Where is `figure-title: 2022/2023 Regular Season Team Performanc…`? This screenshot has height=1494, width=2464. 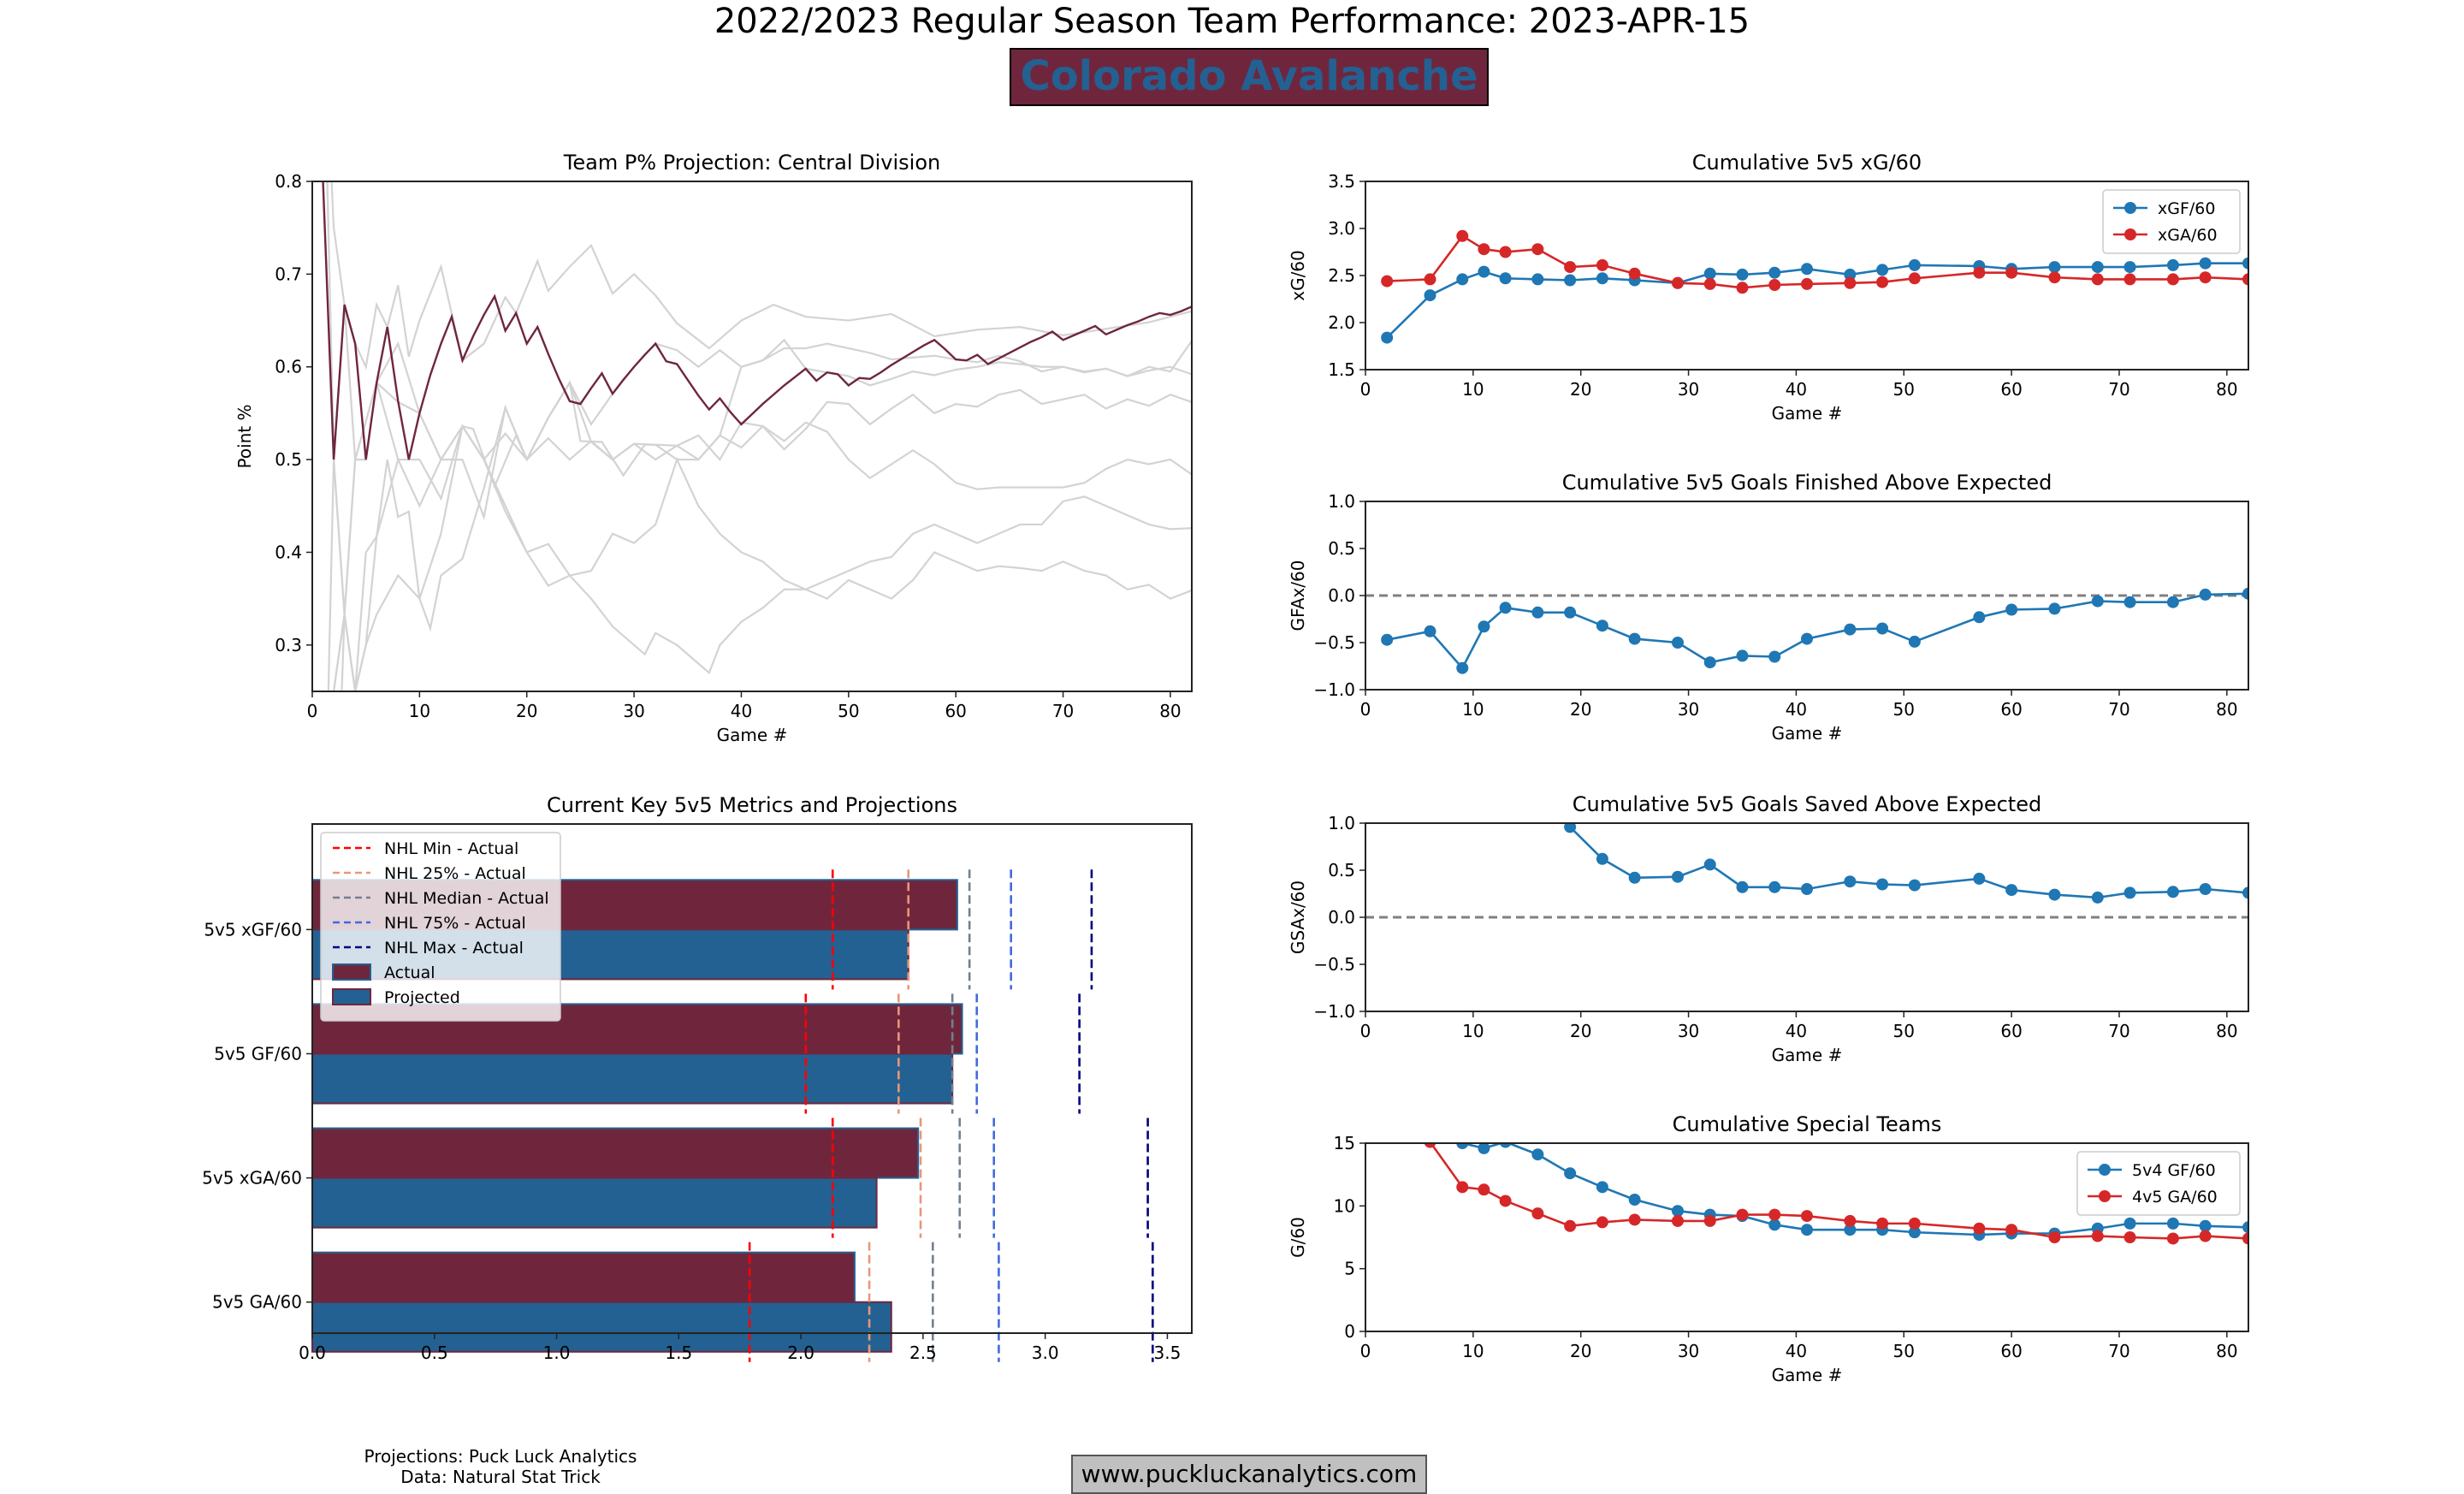 figure-title: 2022/2023 Regular Season Team Performanc… is located at coordinates (1232, 21).